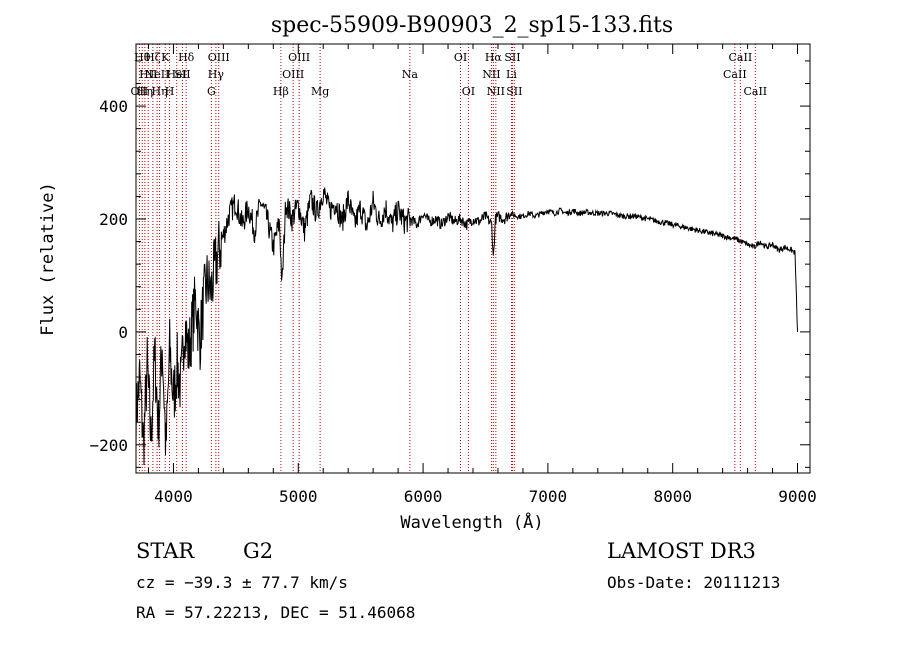  What do you see at coordinates (165, 57) in the screenshot?
I see `line-marker-label: K` at bounding box center [165, 57].